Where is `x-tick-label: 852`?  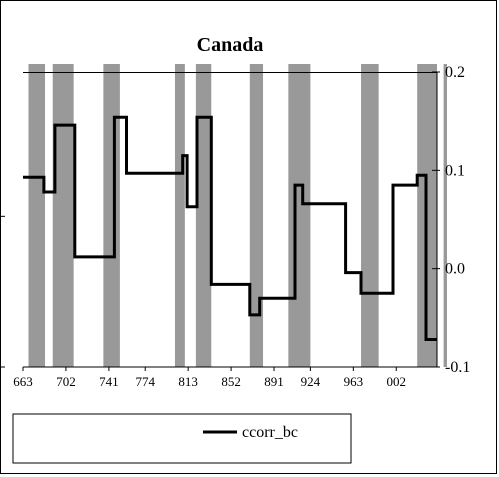 x-tick-label: 852 is located at coordinates (231, 381).